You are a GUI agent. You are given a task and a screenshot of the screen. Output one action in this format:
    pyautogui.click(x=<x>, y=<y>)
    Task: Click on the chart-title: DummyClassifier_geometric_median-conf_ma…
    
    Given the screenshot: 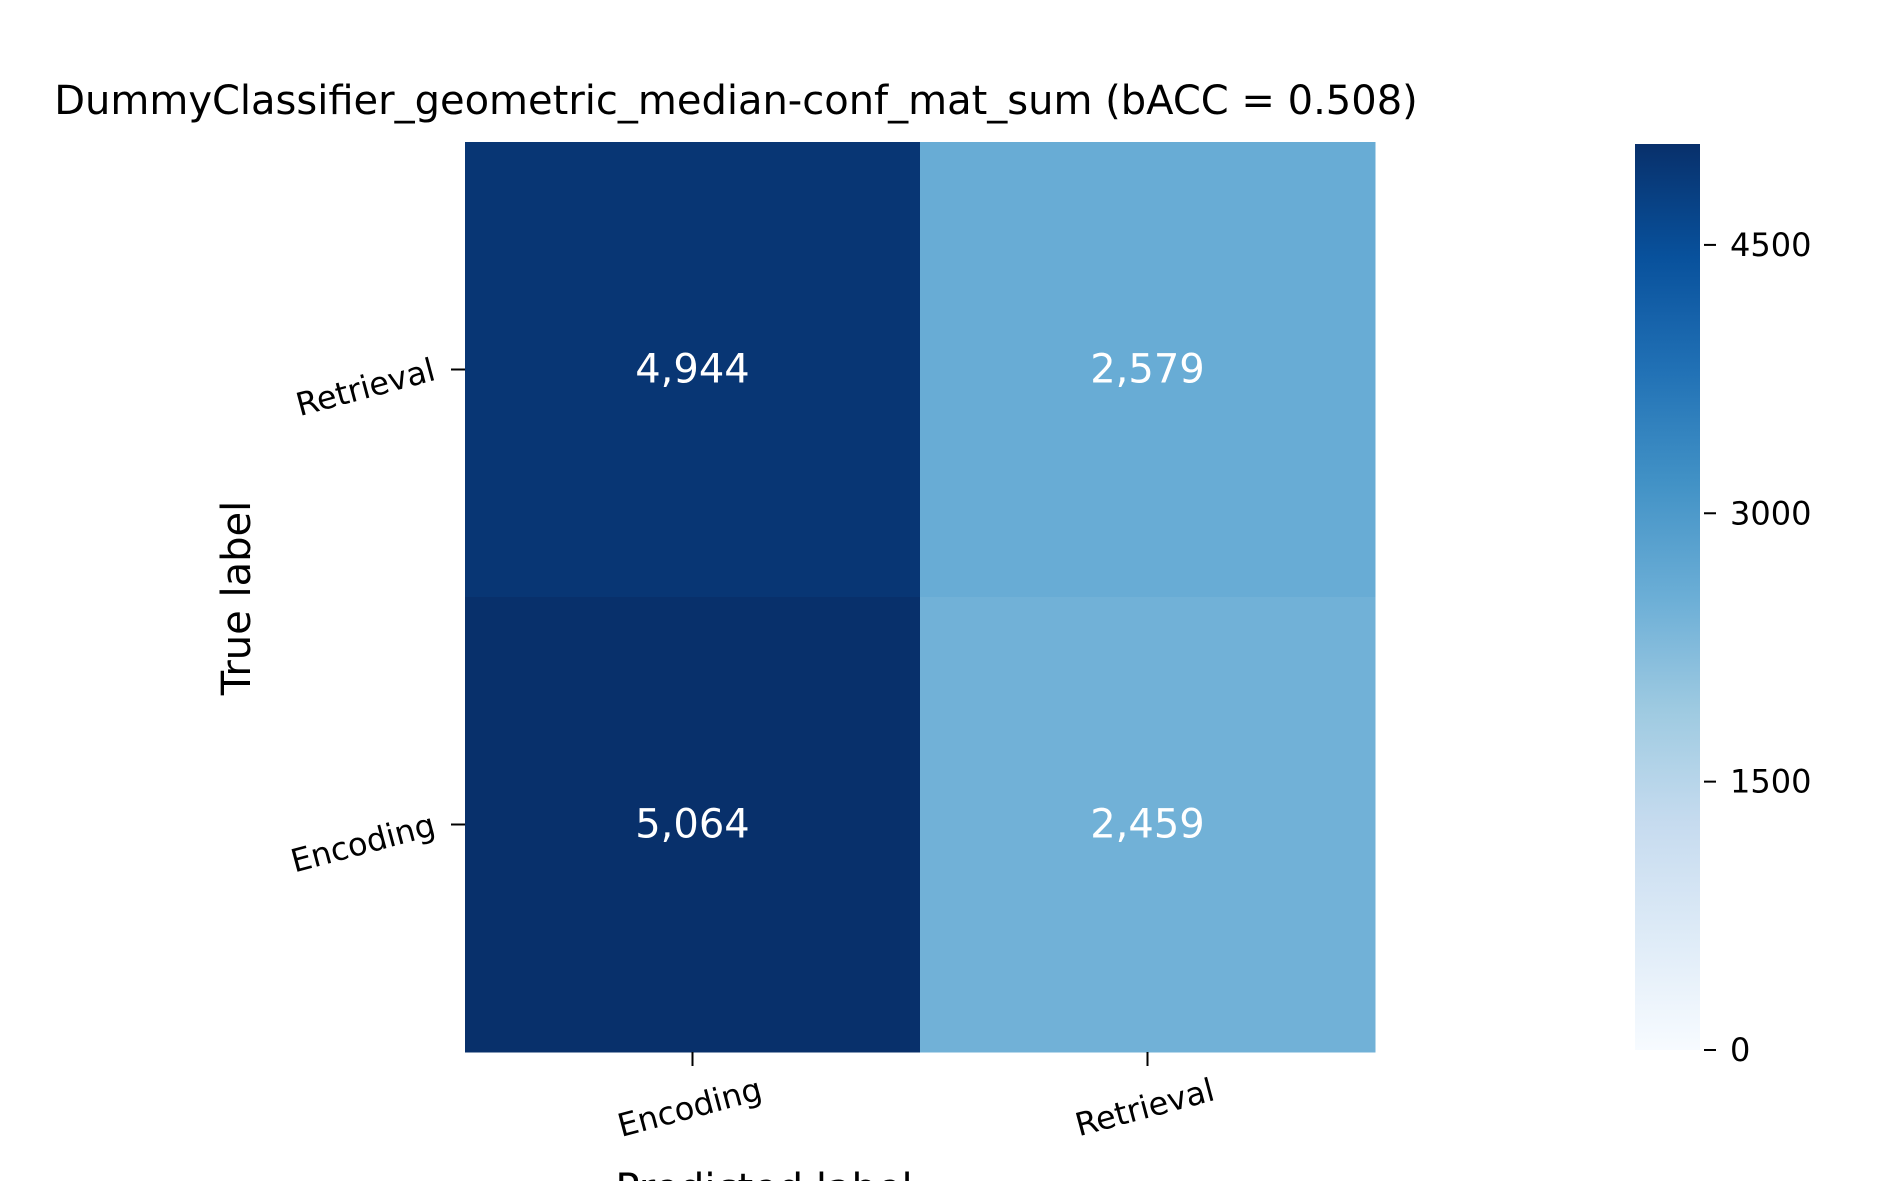 What is the action you would take?
    pyautogui.click(x=736, y=101)
    